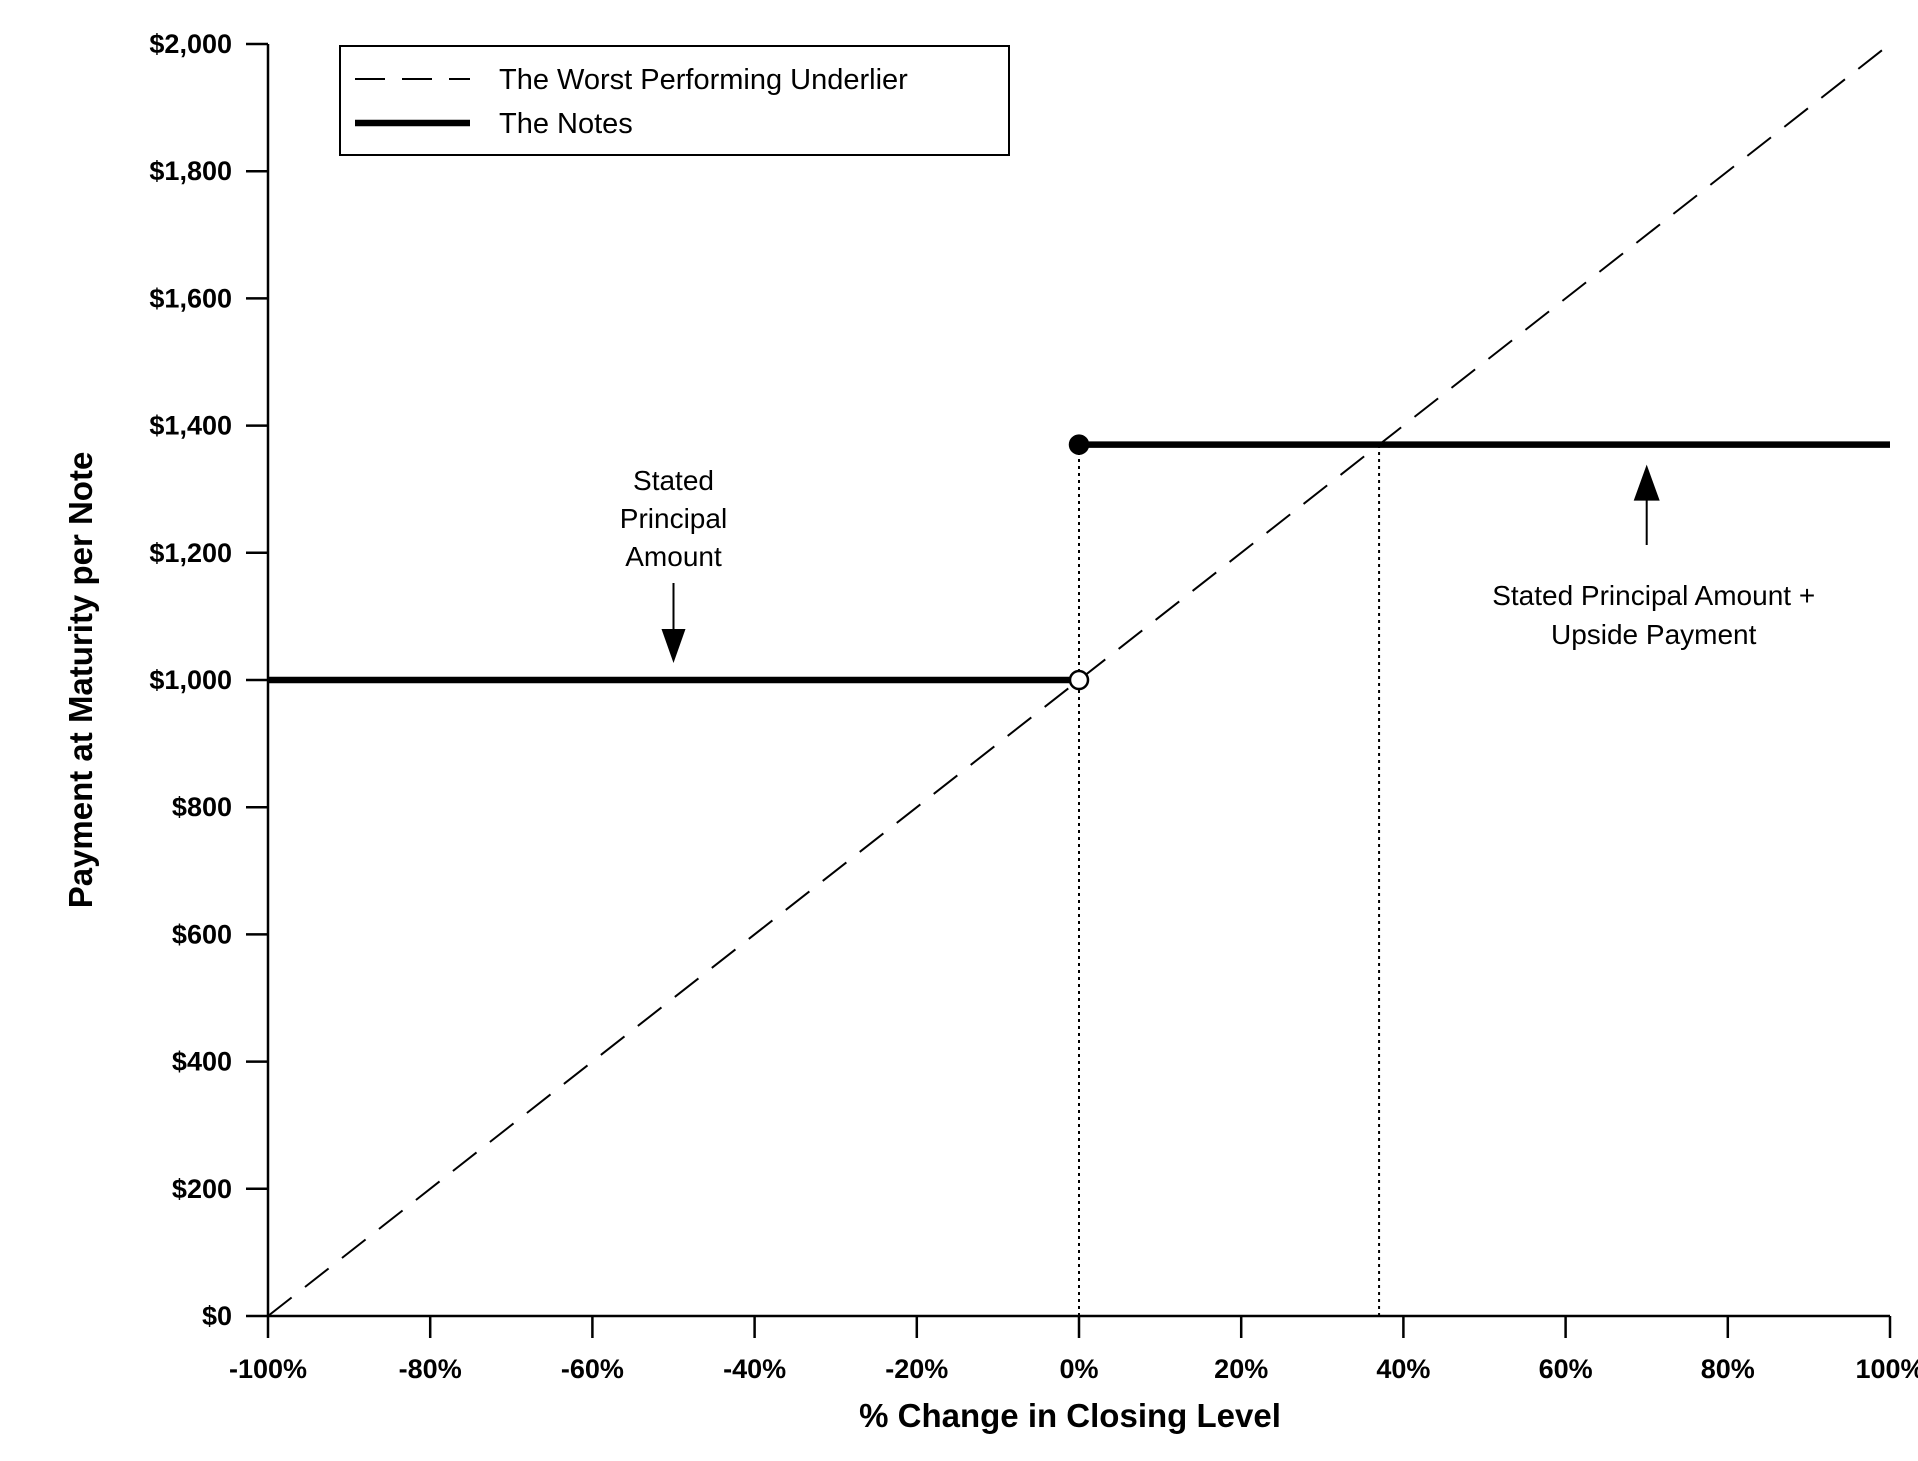 This screenshot has height=1461, width=1918. What do you see at coordinates (1078, 1369) in the screenshot?
I see `x-tick-label: 0%` at bounding box center [1078, 1369].